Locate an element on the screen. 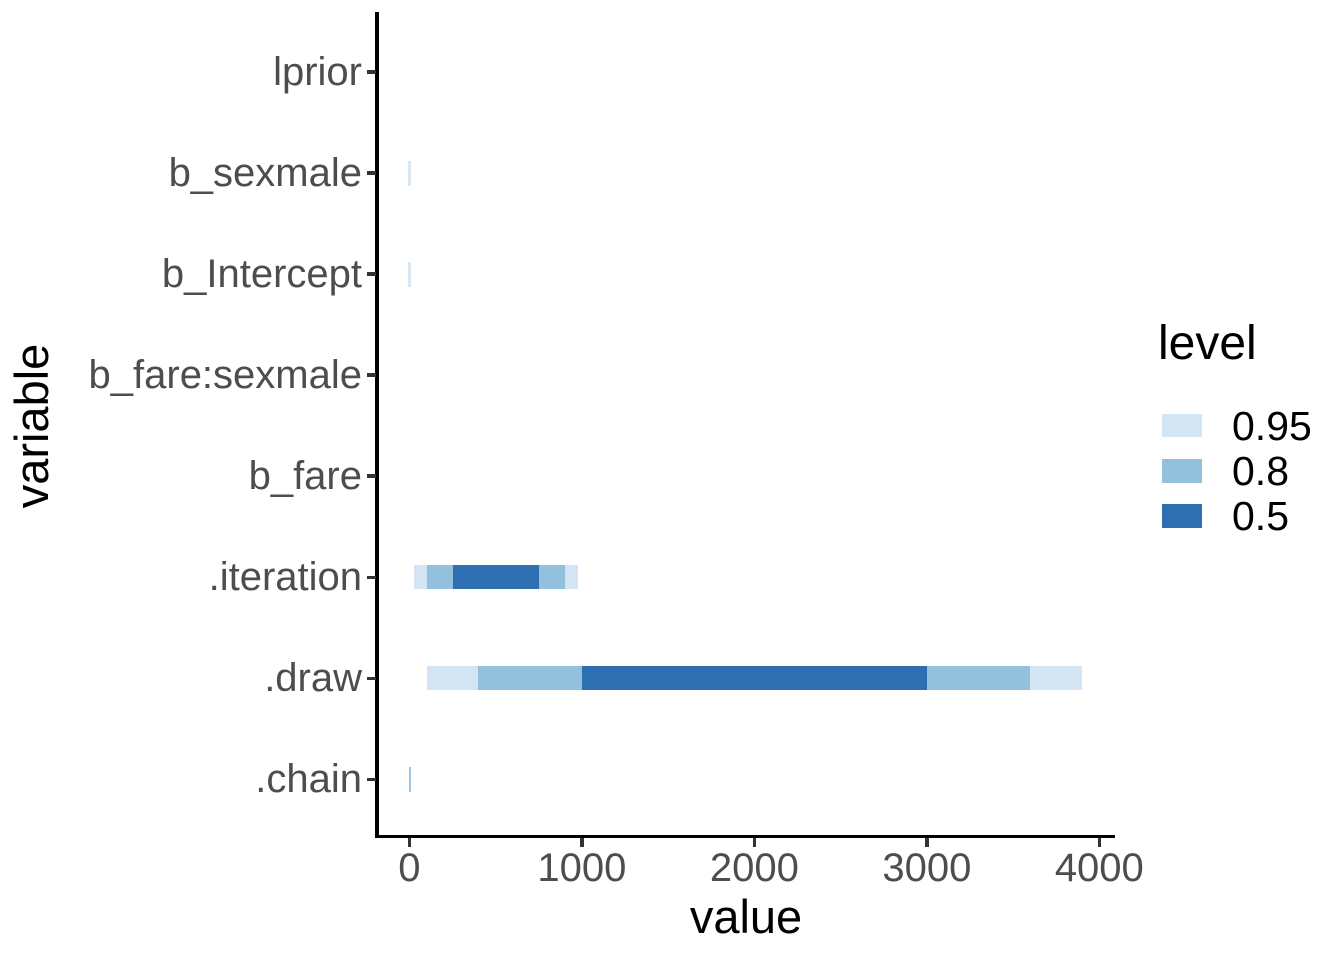 The width and height of the screenshot is (1344, 960). legend-label: 0.95 is located at coordinates (1272, 425).